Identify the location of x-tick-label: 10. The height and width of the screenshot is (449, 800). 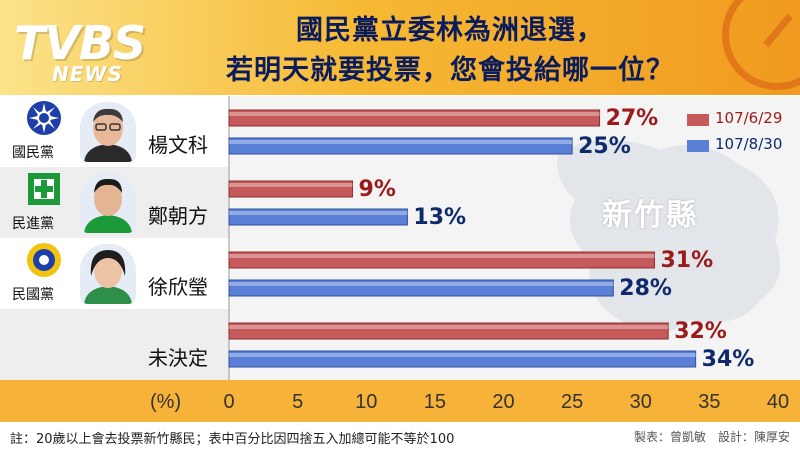
(366, 402).